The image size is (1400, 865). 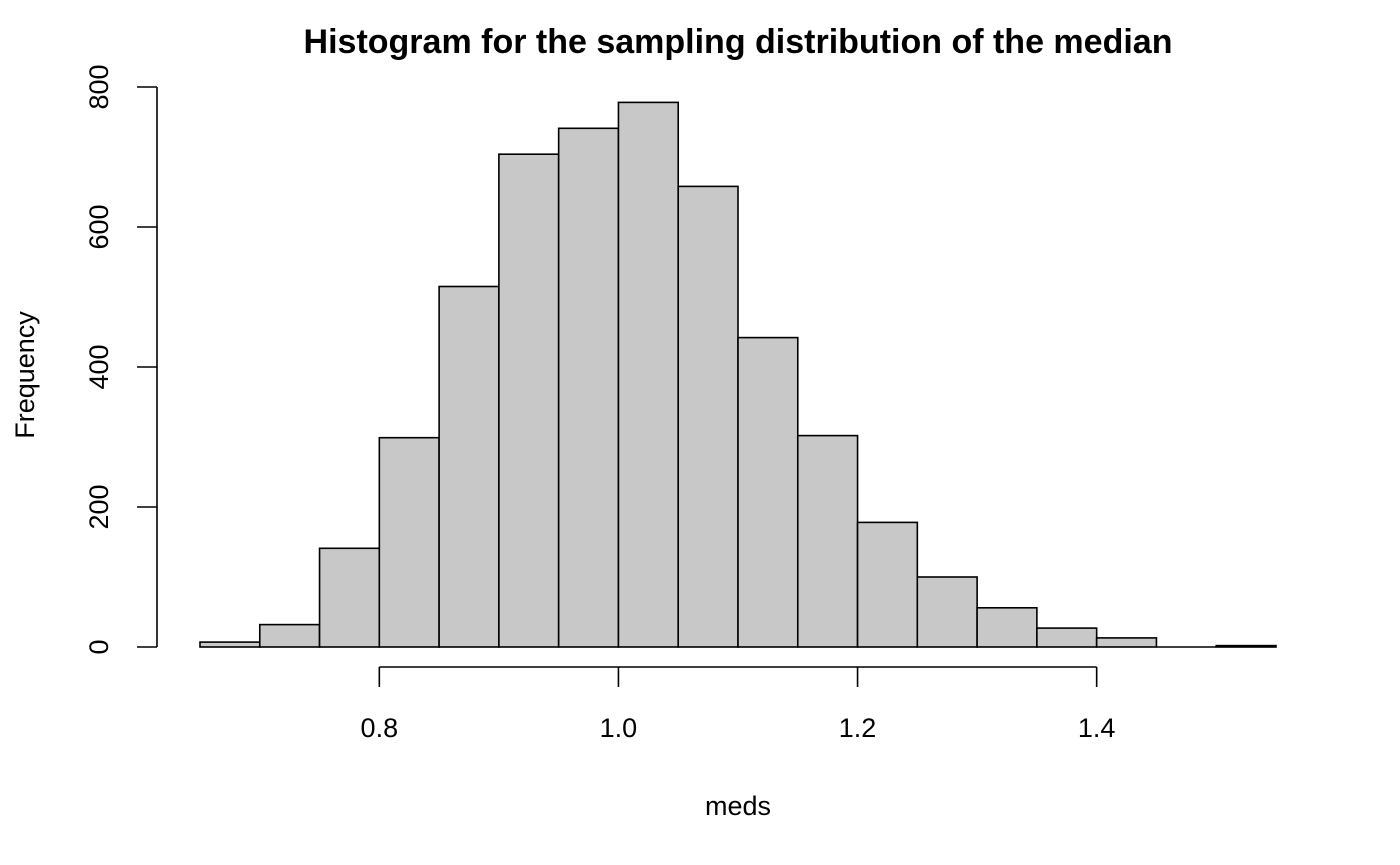 What do you see at coordinates (99, 226) in the screenshot?
I see `y-tick-label: 600` at bounding box center [99, 226].